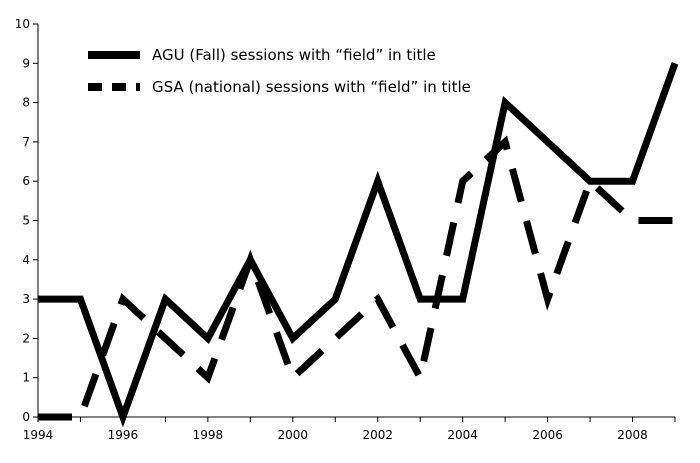 This screenshot has height=463, width=700. Describe the element at coordinates (123, 435) in the screenshot. I see `x-tick-label: 1996` at that location.